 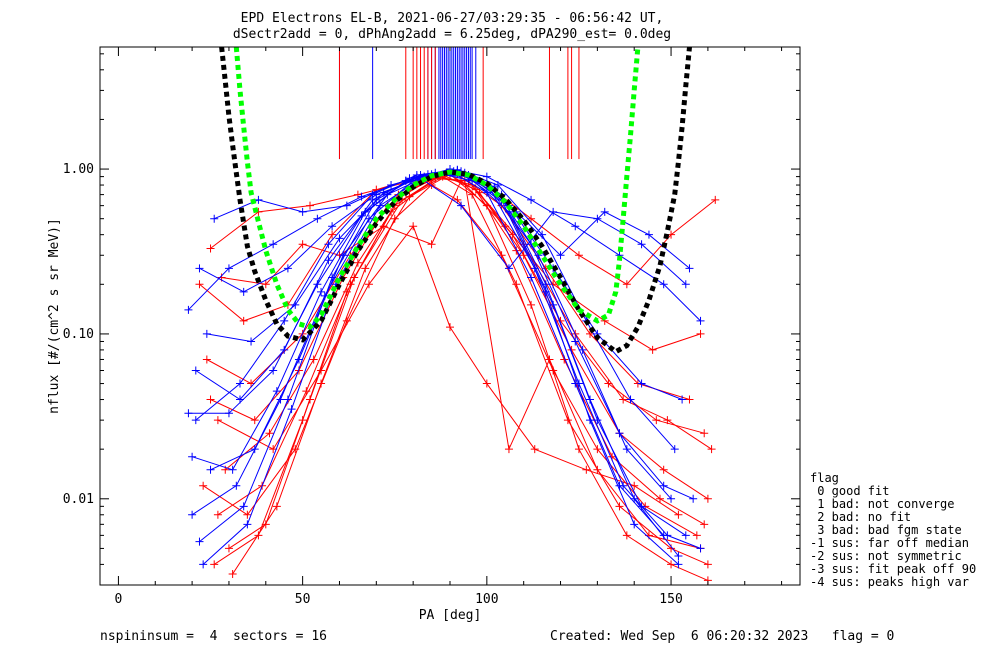 I want to click on x-tick-label: 0, so click(x=119, y=599).